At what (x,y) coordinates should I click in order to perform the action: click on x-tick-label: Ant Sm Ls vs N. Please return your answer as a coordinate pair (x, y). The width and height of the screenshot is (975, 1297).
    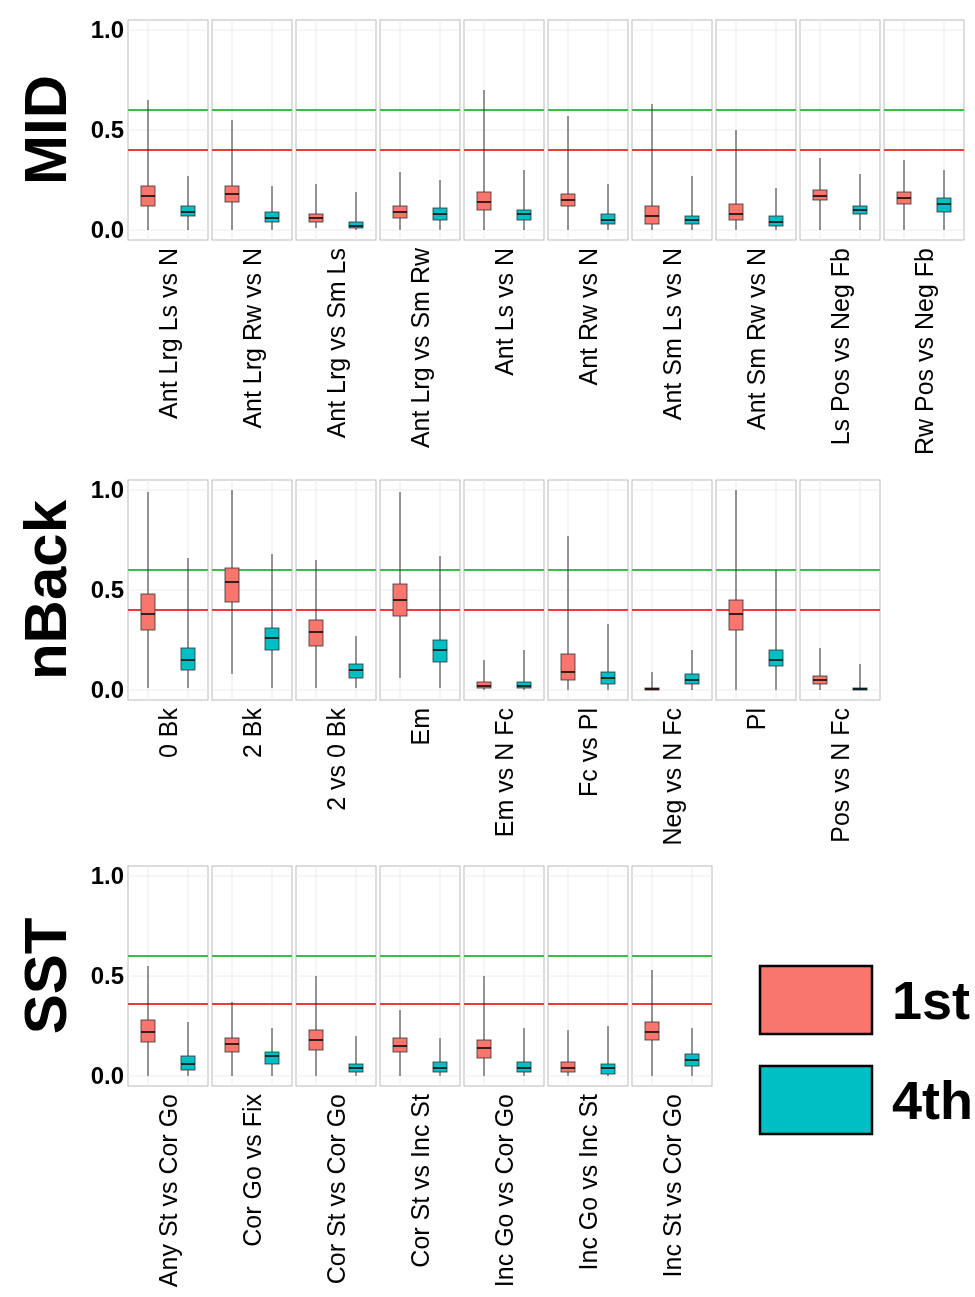
    Looking at the image, I should click on (671, 334).